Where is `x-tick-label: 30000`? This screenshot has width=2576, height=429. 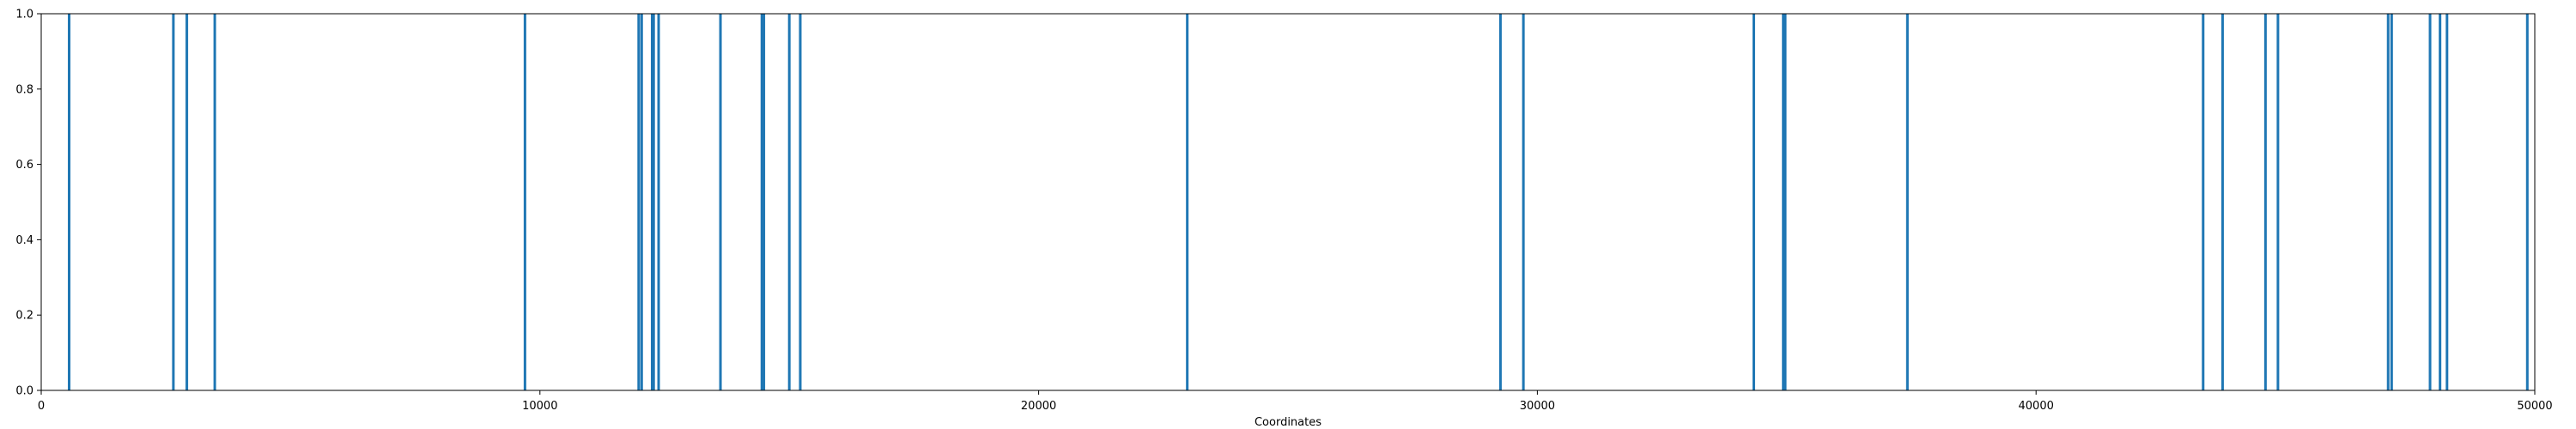 x-tick-label: 30000 is located at coordinates (1537, 406).